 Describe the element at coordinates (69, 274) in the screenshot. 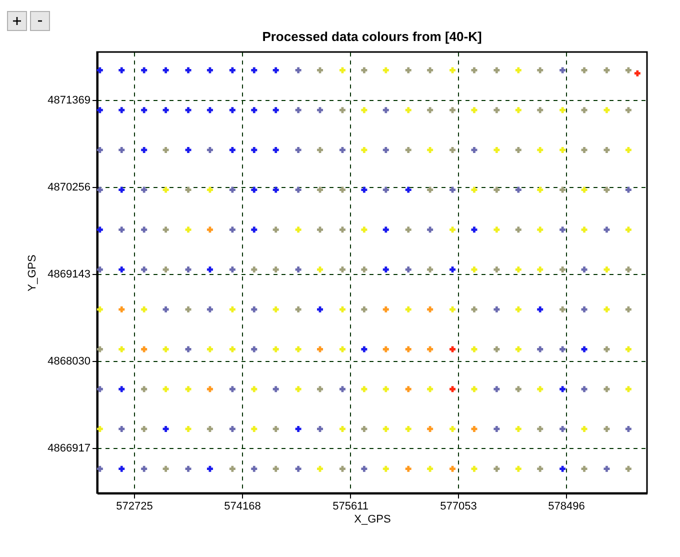

I see `y-tick-label: 4869143` at that location.